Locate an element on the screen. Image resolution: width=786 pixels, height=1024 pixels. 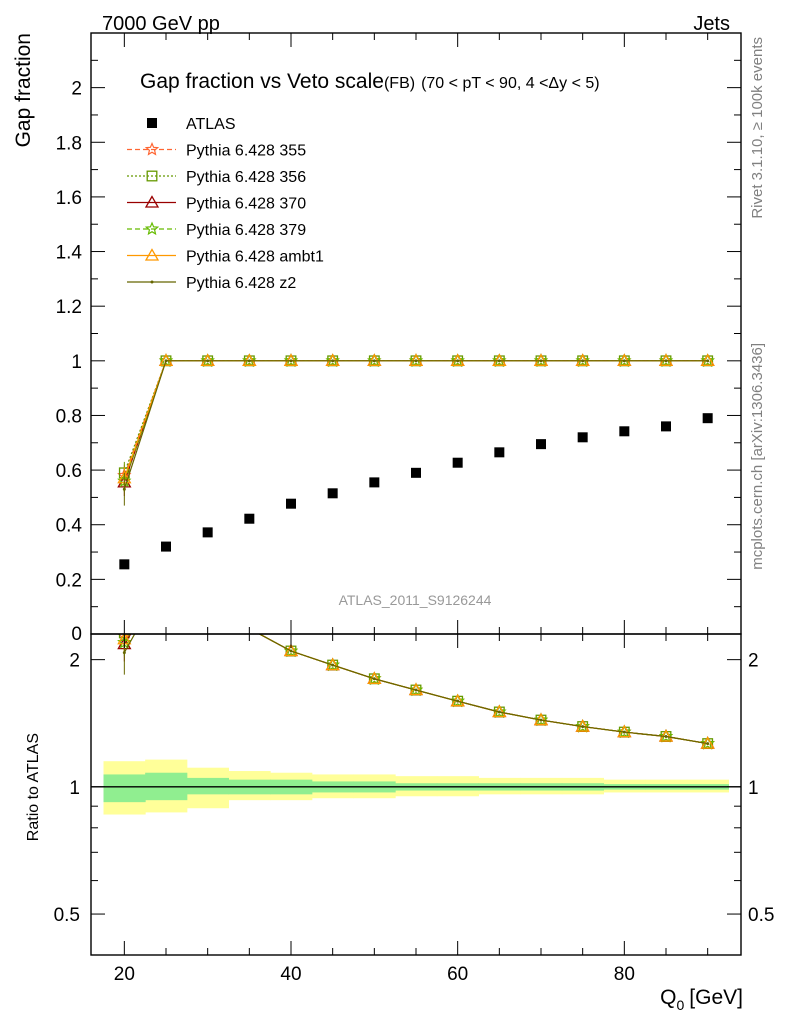
legend-label: Pythia 6.428 370 is located at coordinates (246, 204).